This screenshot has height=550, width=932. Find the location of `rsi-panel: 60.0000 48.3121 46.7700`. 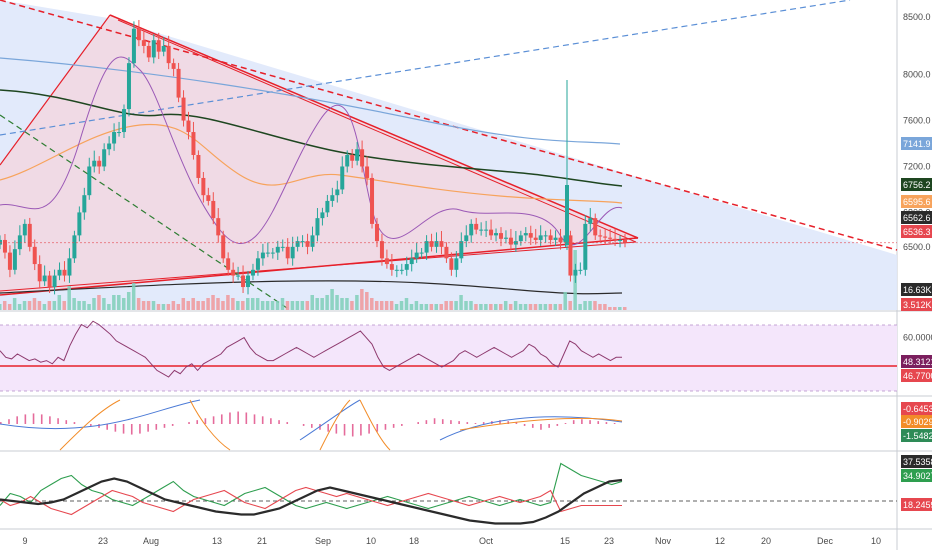

rsi-panel: 60.0000 48.3121 46.7700 is located at coordinates (466, 356).